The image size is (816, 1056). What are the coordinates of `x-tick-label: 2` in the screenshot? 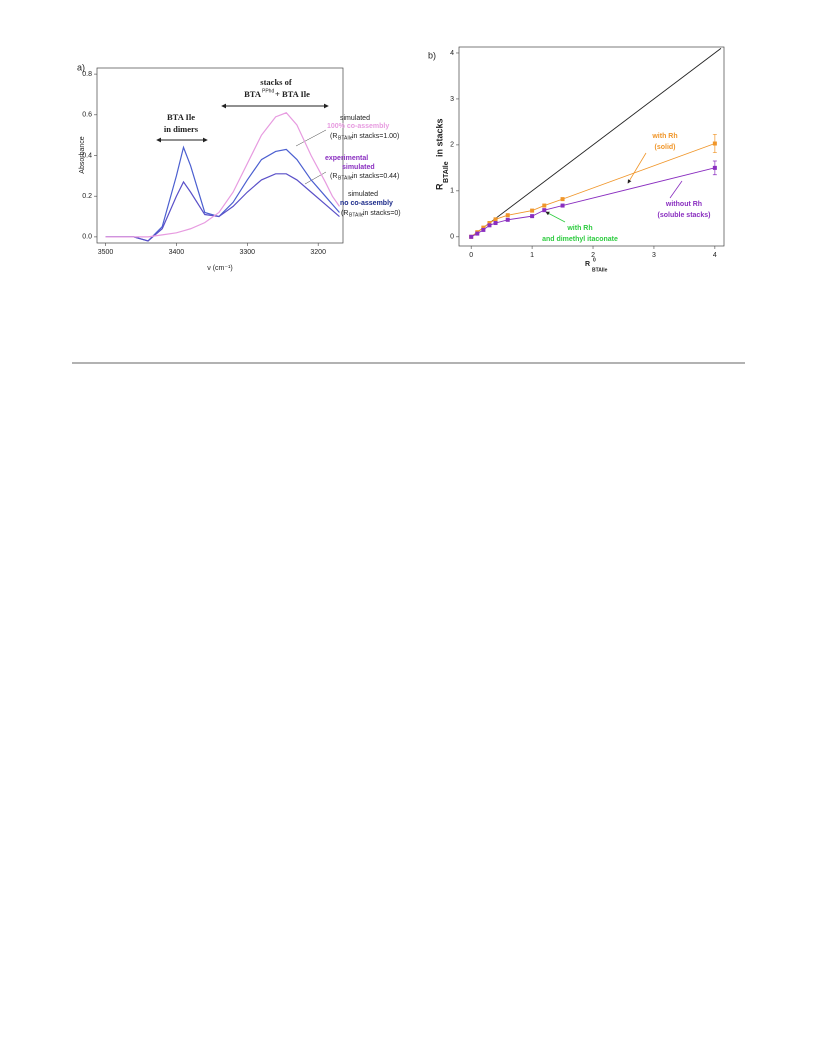 It's located at (593, 255).